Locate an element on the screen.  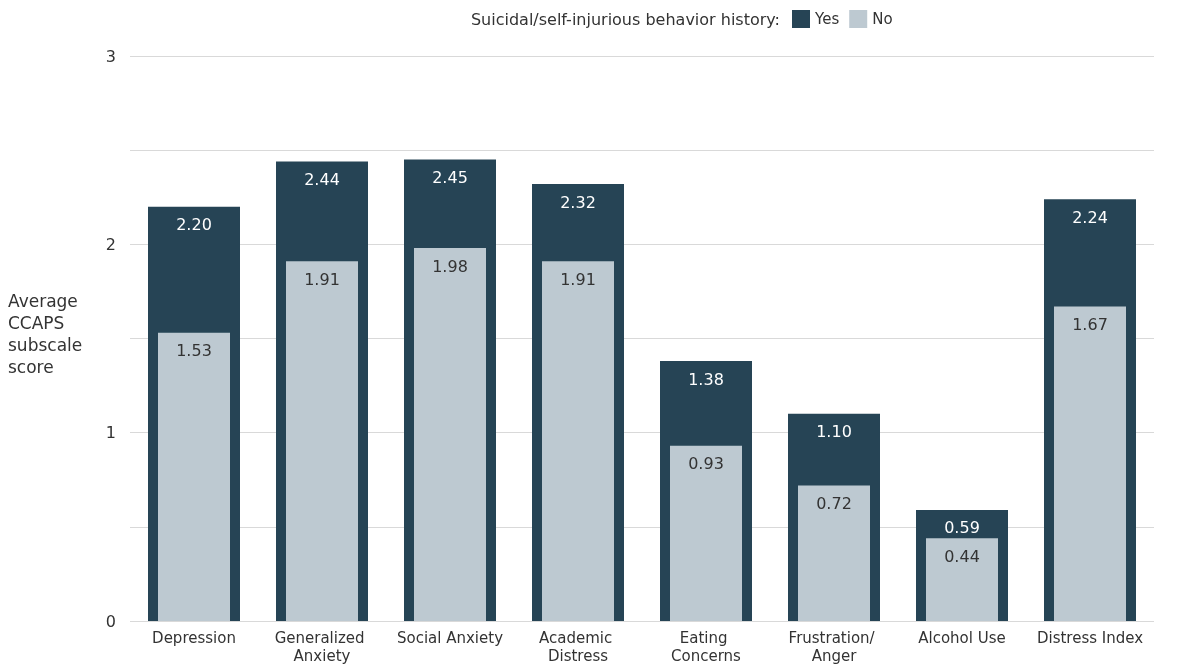
data-label: 1.98 is located at coordinates (450, 266).